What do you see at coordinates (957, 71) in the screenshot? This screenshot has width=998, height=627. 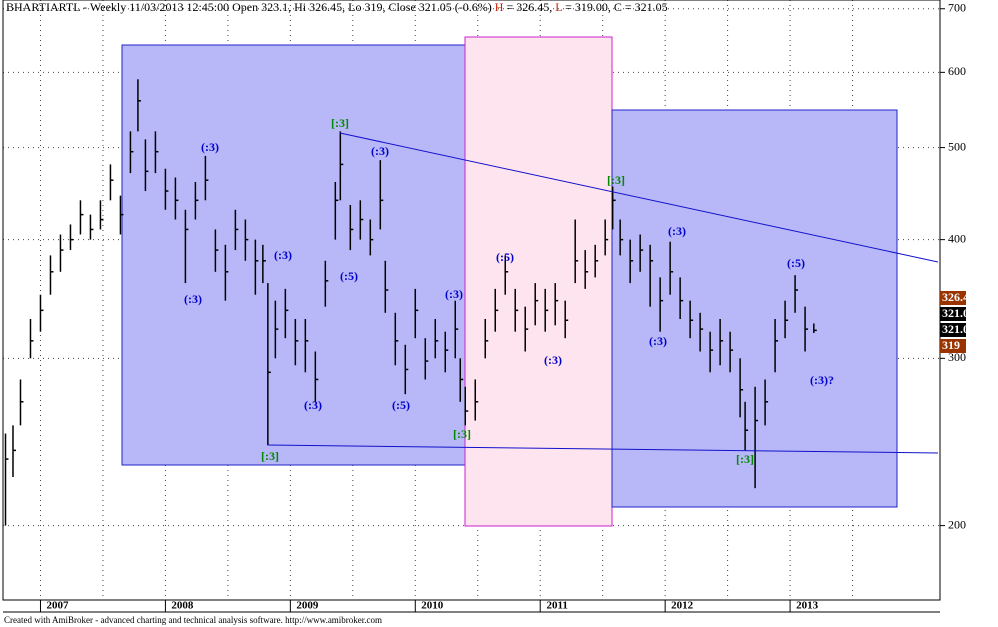 I see `y-tick-label: 600` at bounding box center [957, 71].